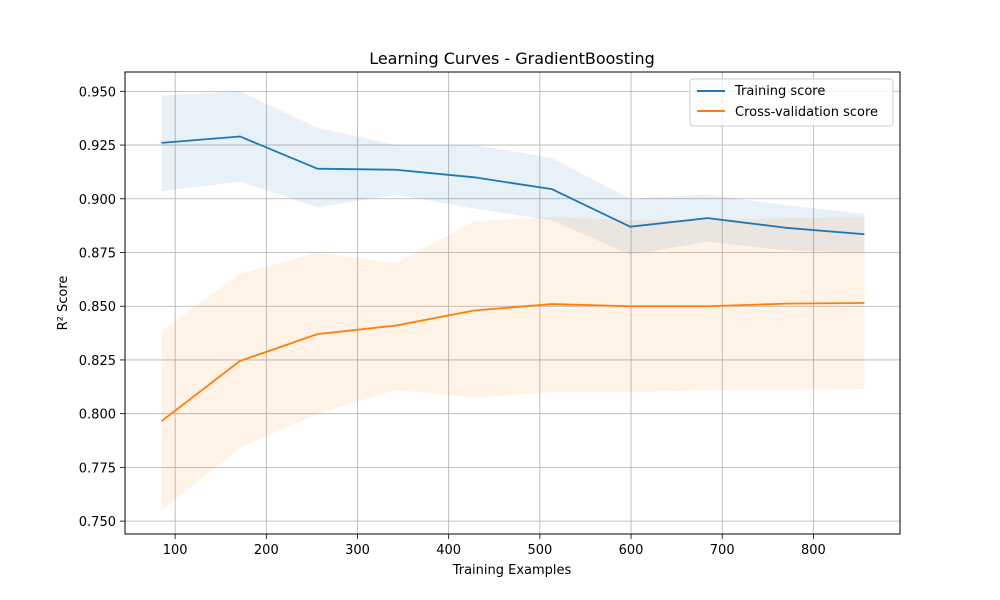  Describe the element at coordinates (97, 200) in the screenshot. I see `y-tick-label: 0.900` at that location.